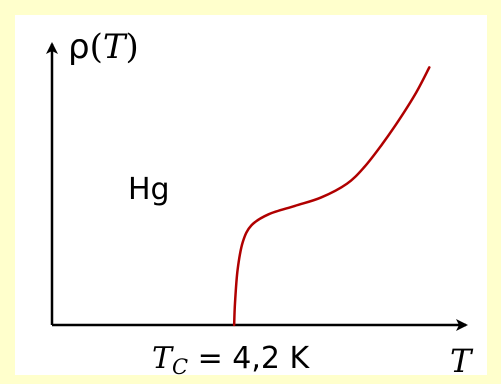  Describe the element at coordinates (163, 358) in the screenshot. I see `tc-label-var: T` at that location.